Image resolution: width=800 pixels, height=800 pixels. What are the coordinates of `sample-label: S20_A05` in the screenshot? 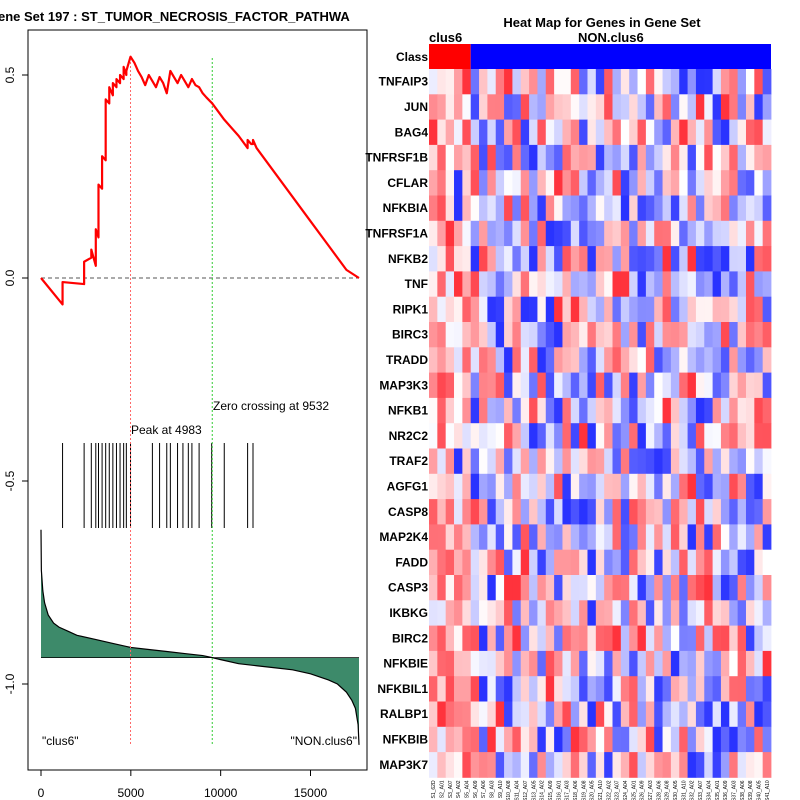 It's located at (593, 790).